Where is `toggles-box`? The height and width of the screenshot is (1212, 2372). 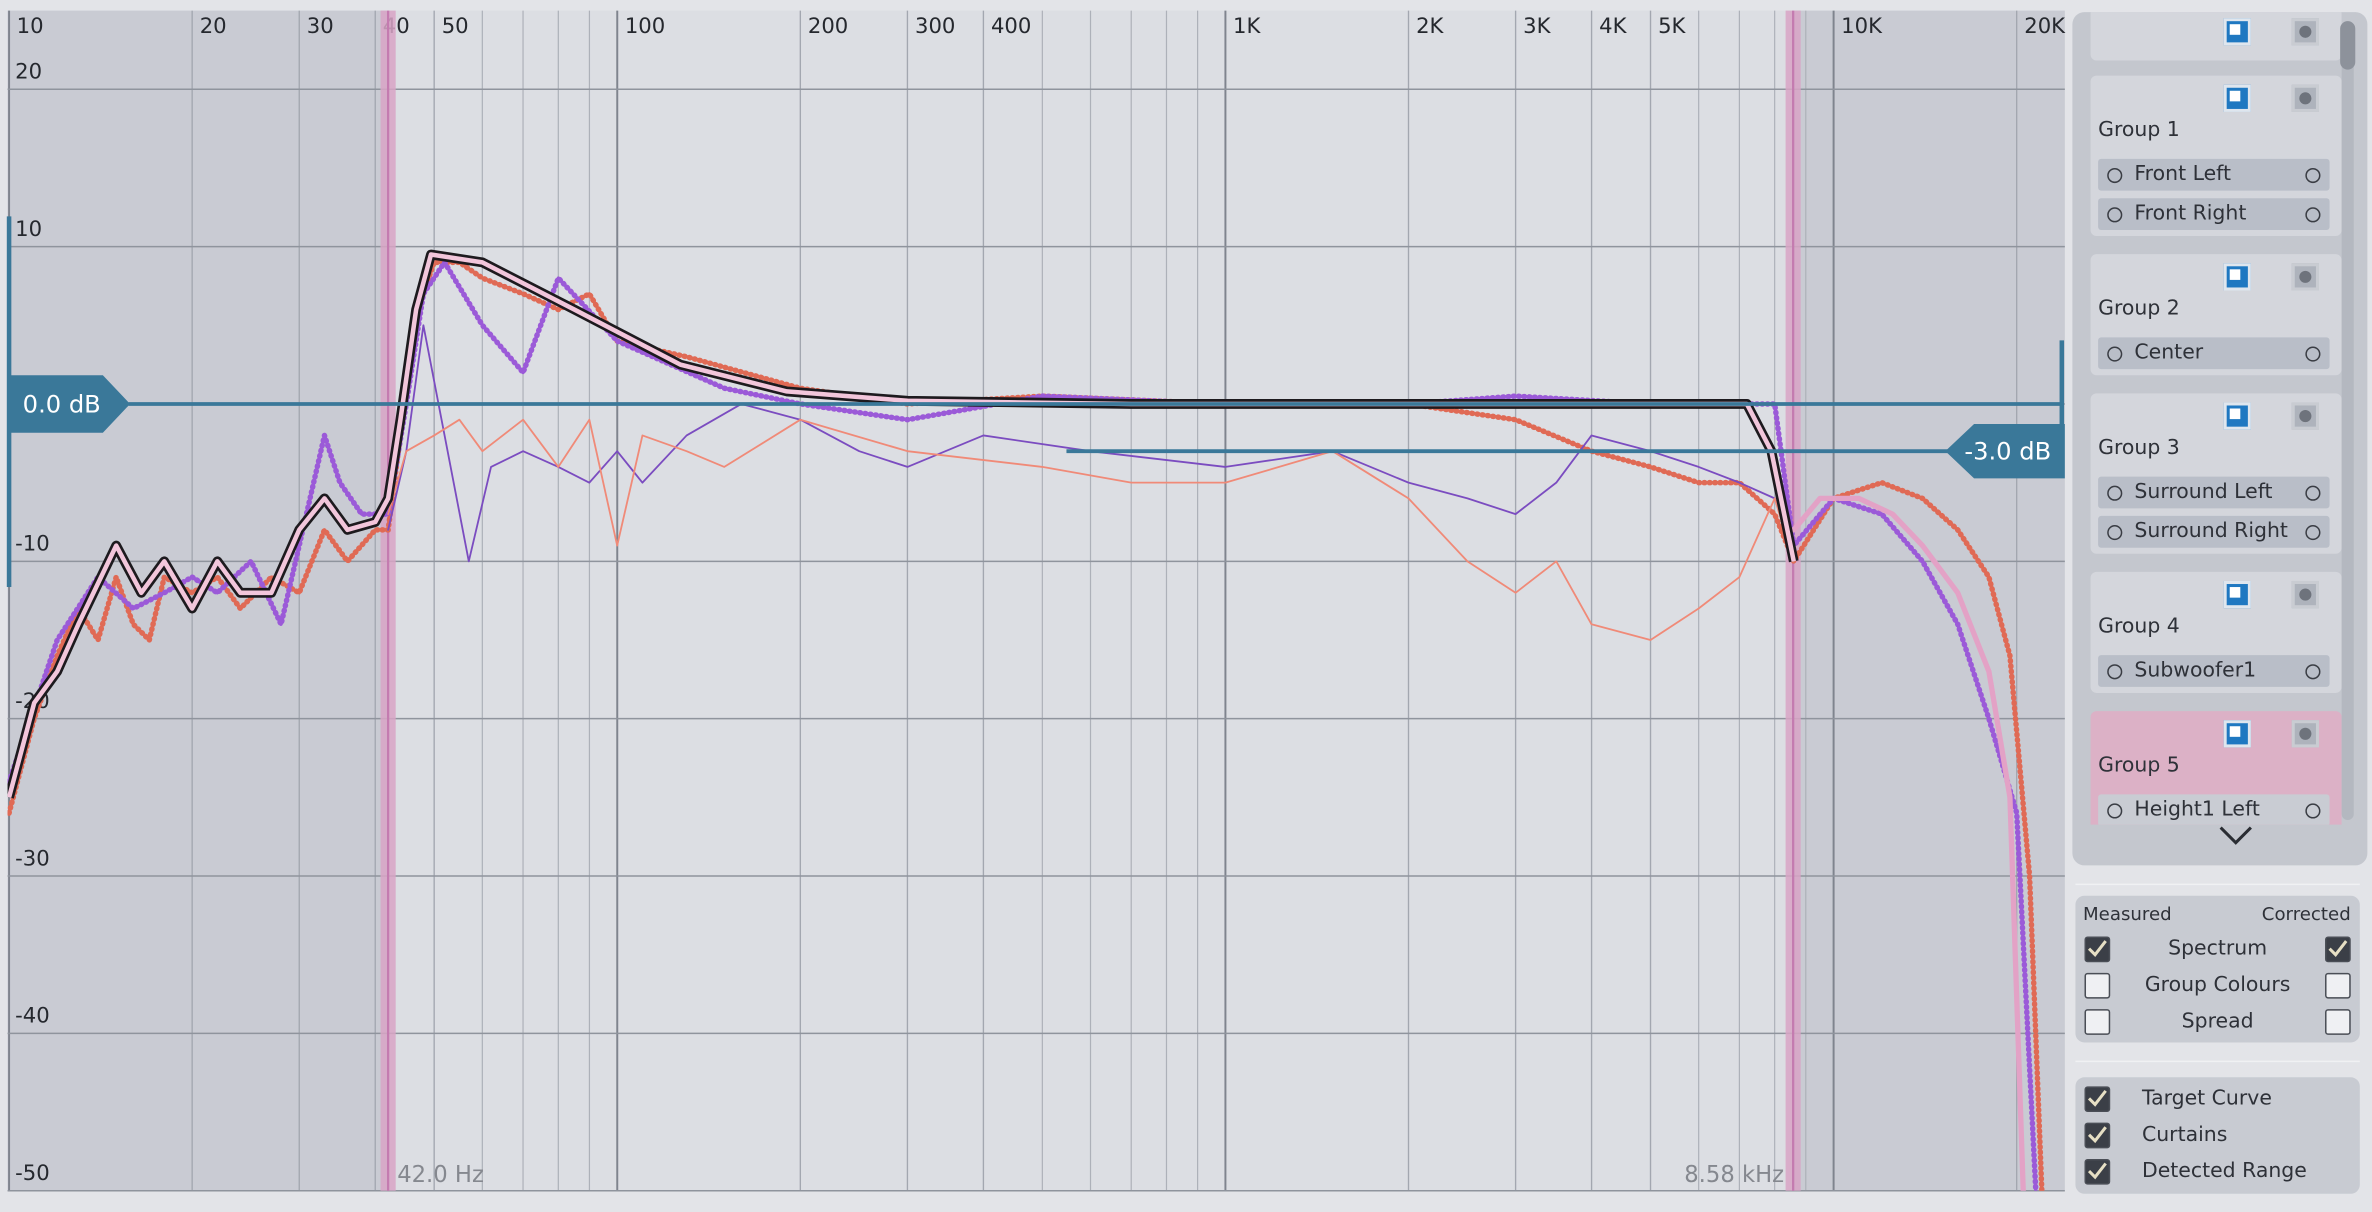 toggles-box is located at coordinates (2217, 1135).